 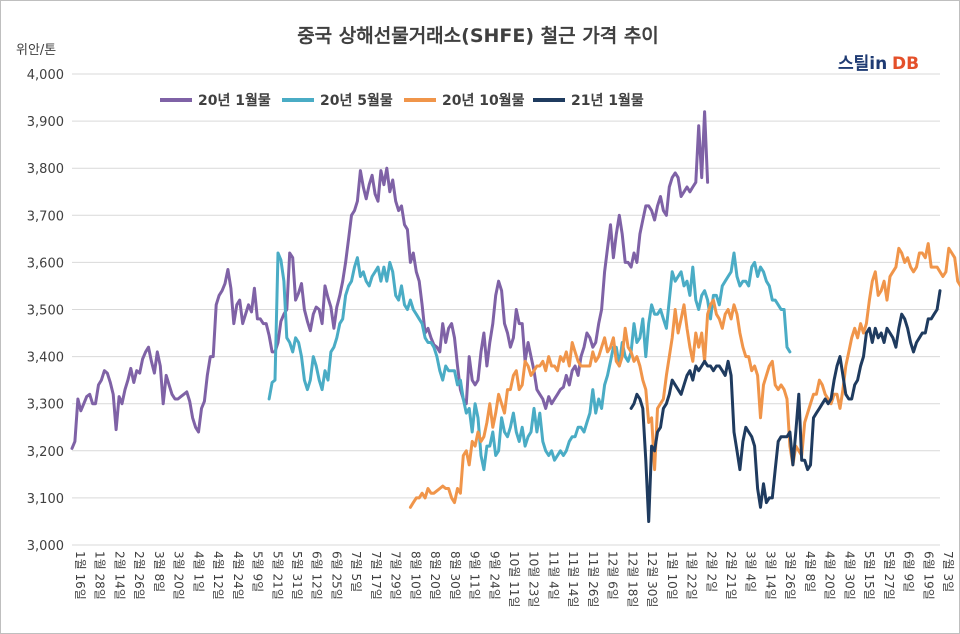 I want to click on x-tick-label: 11월 14일, so click(x=573, y=579).